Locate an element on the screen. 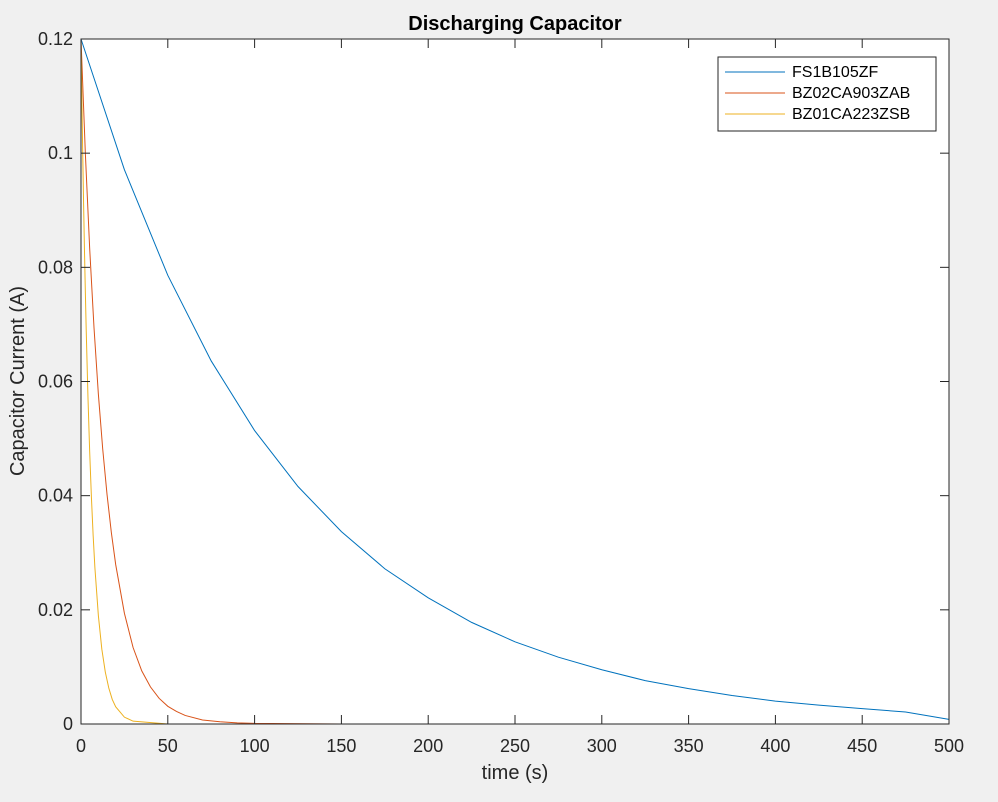  x-tick-label: 50 is located at coordinates (168, 746).